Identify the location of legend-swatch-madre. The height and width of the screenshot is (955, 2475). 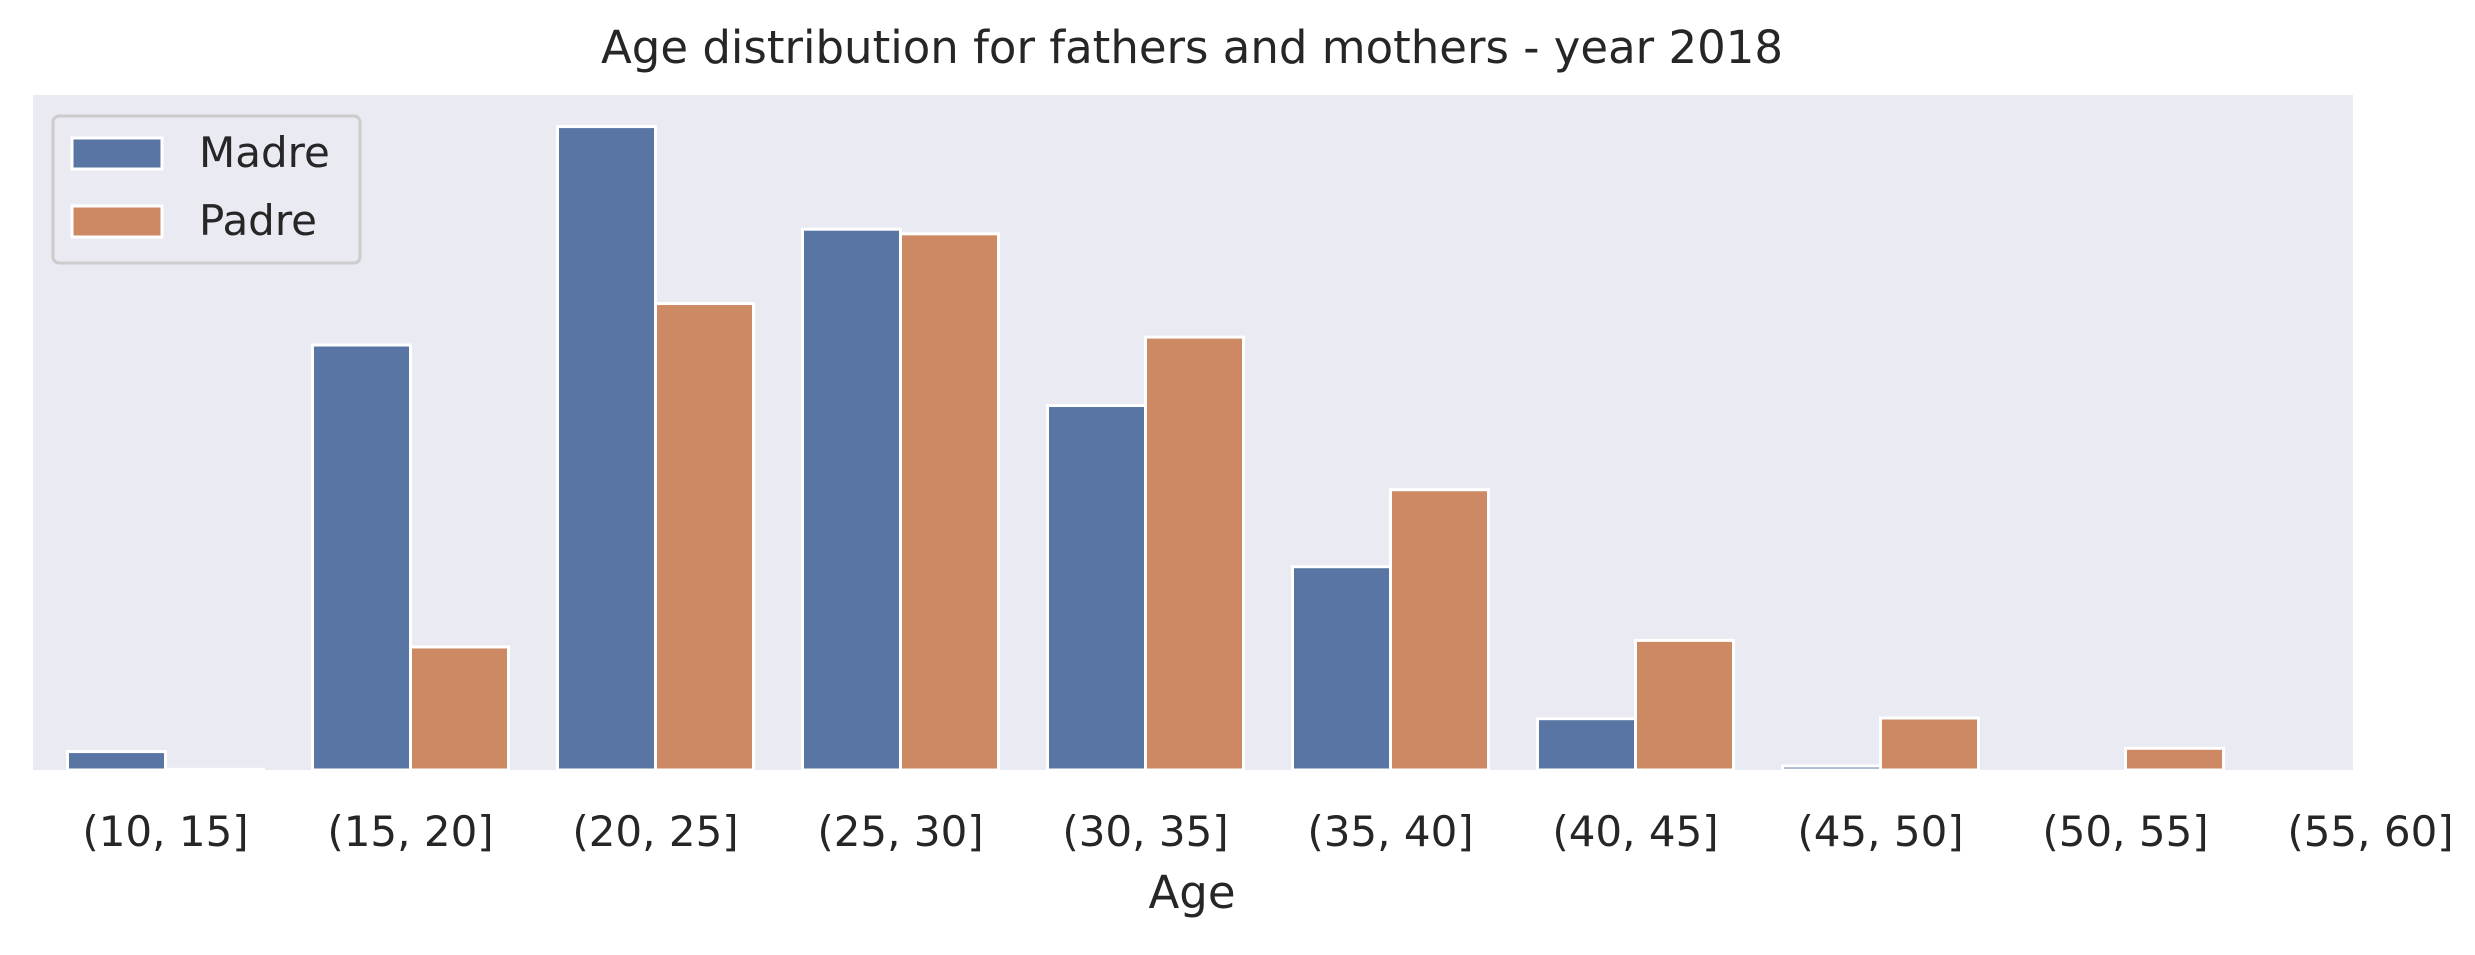
(117, 153).